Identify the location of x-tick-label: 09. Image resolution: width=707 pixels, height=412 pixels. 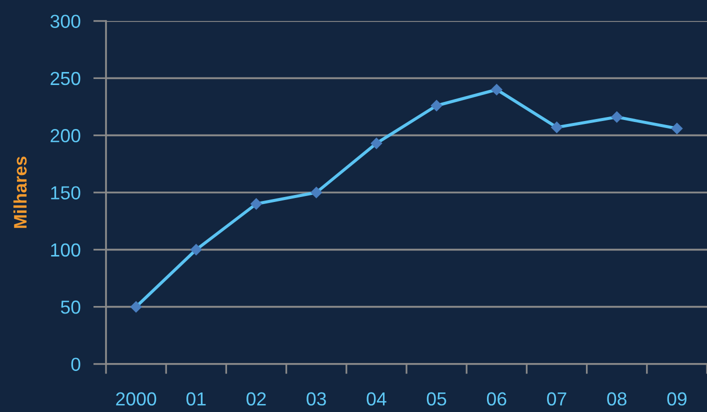
(676, 399).